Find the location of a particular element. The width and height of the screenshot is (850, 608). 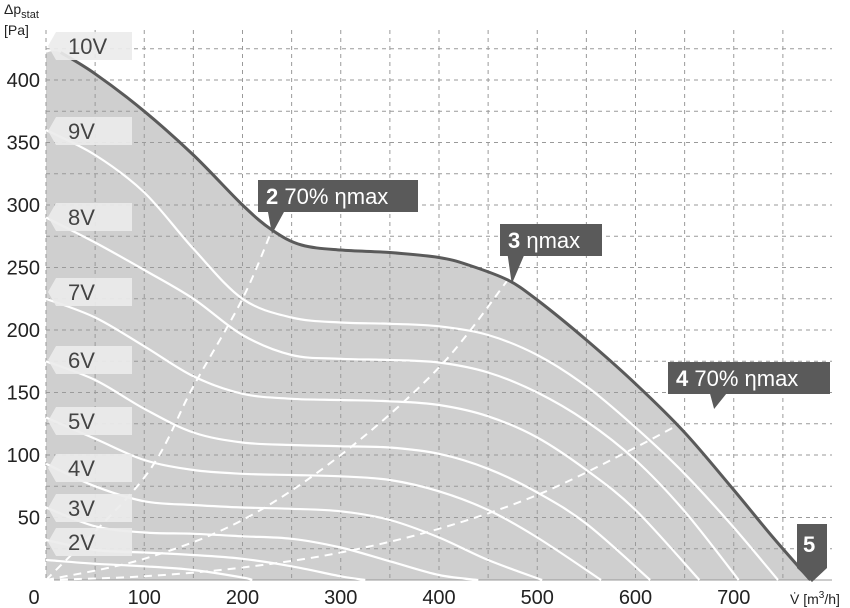

callout-5-bg is located at coordinates (812, 553).